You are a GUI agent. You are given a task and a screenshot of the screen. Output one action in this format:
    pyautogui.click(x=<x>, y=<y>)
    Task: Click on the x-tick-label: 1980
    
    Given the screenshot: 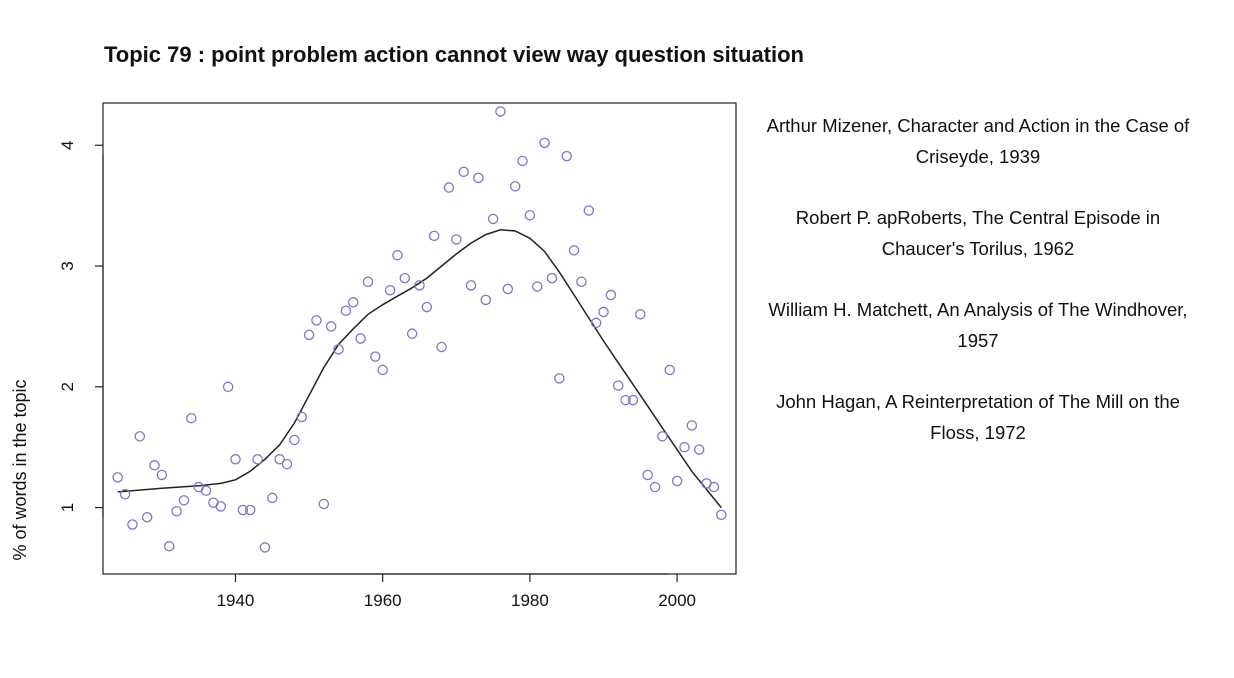 What is the action you would take?
    pyautogui.click(x=530, y=600)
    